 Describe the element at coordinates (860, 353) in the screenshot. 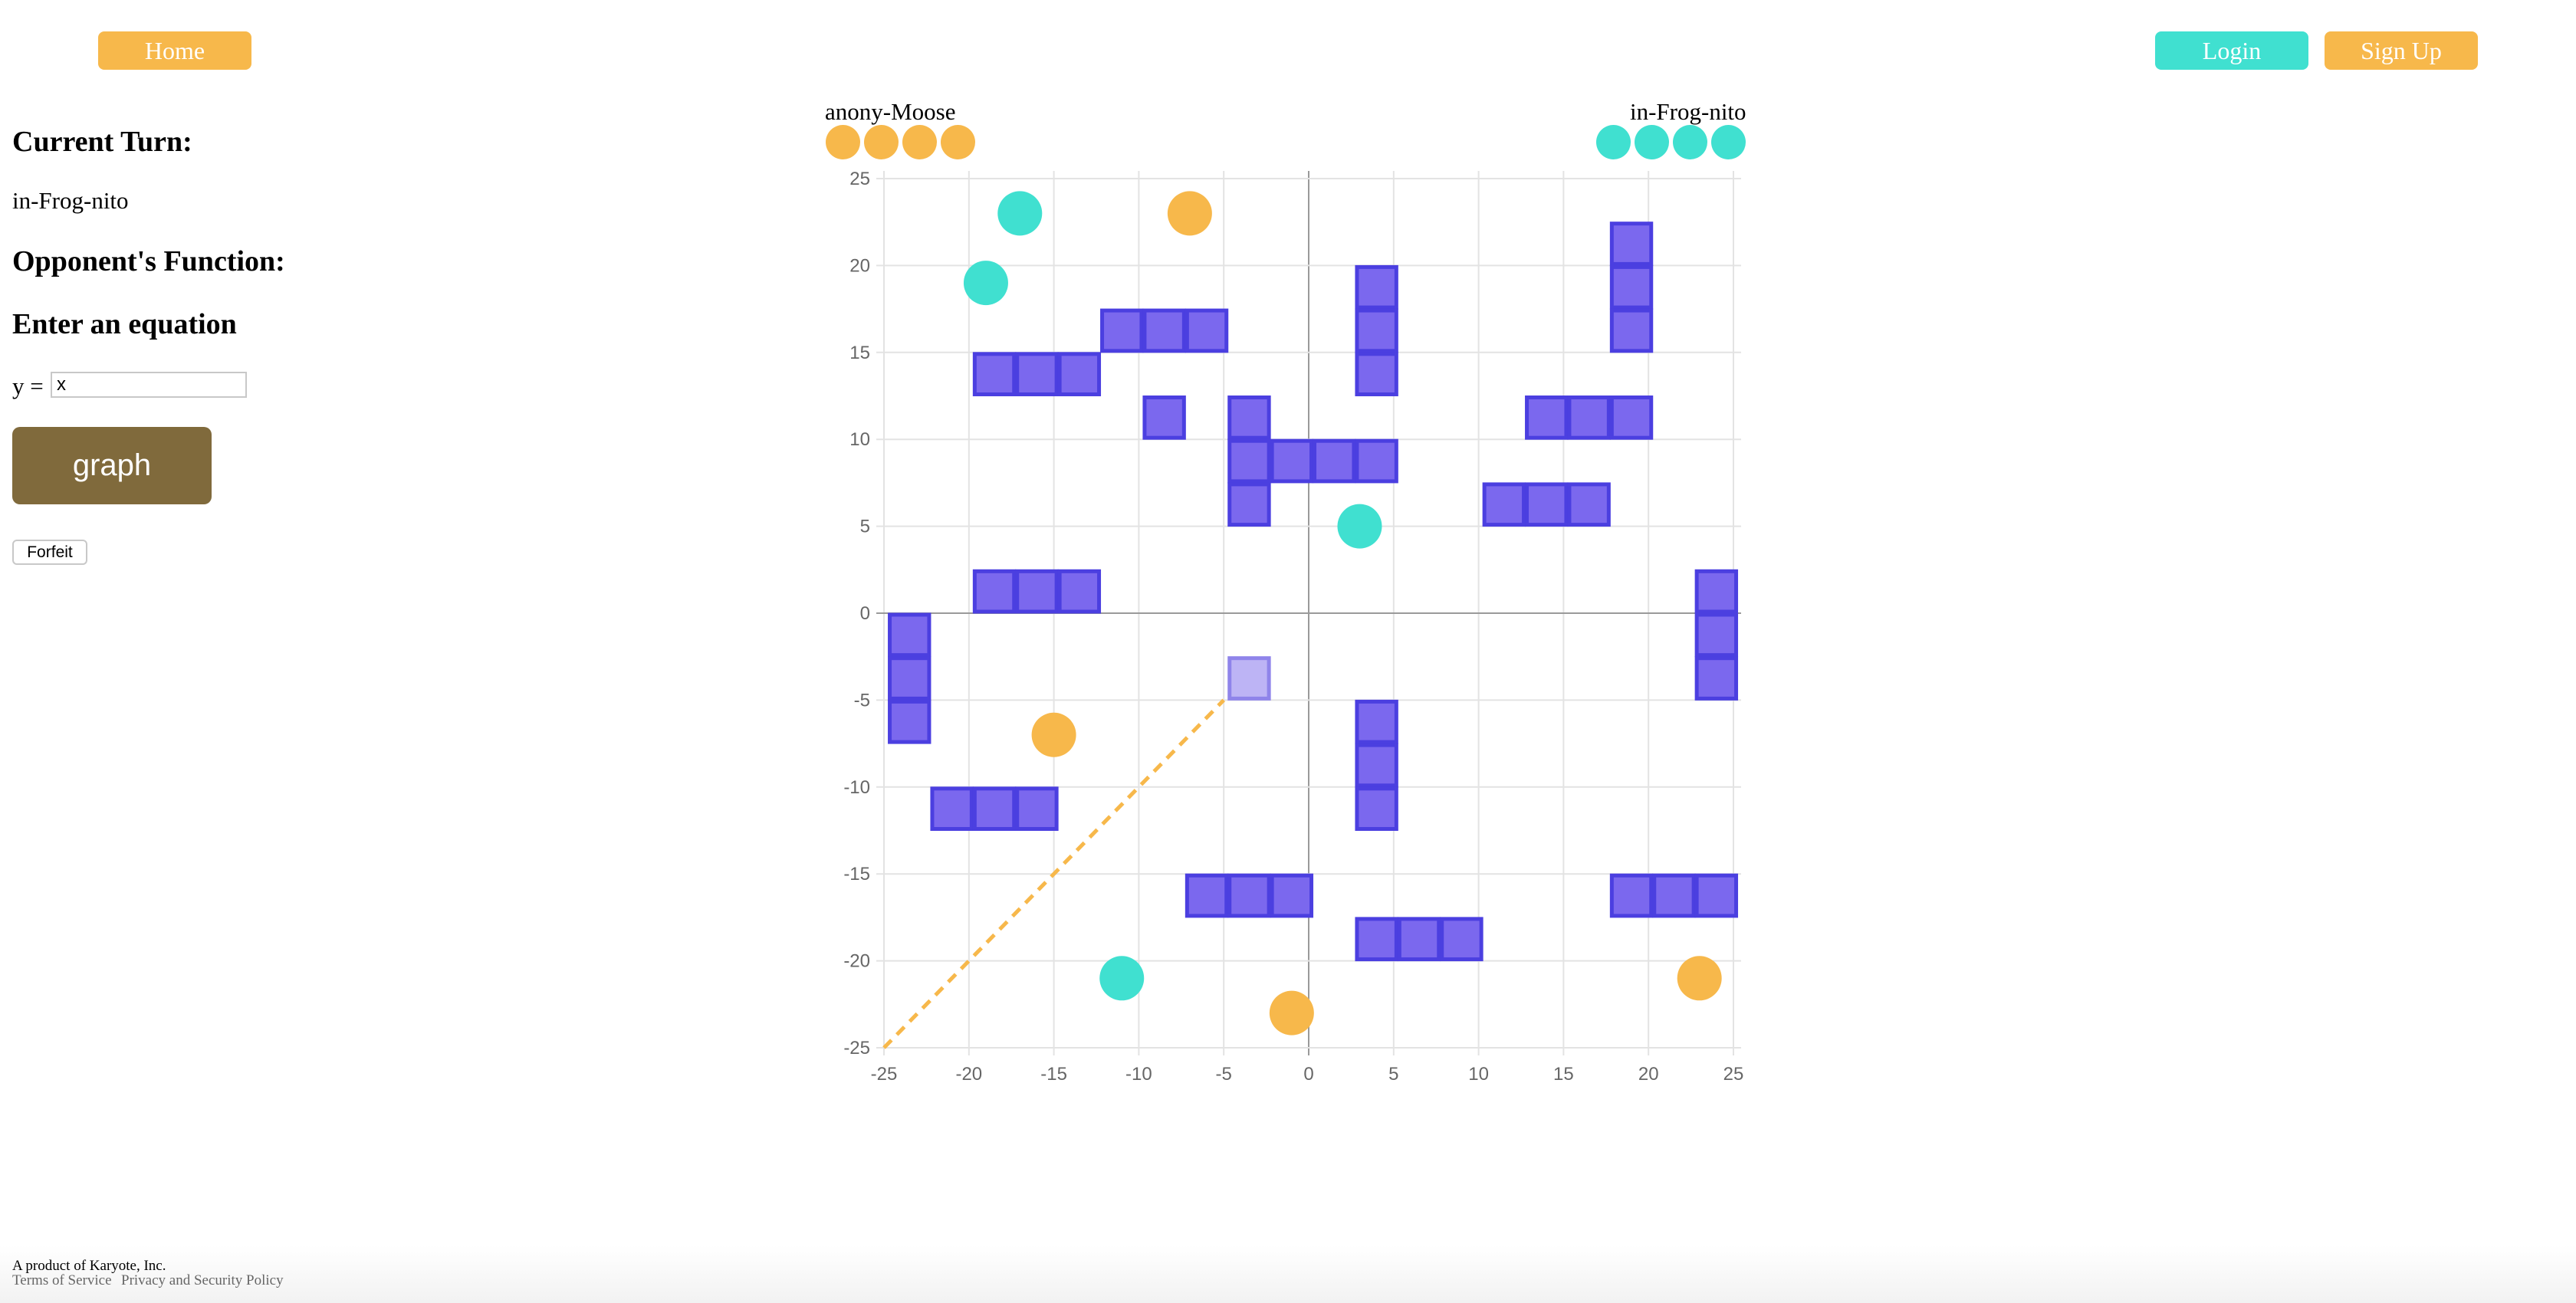

I see `y-tick-label: 15` at that location.